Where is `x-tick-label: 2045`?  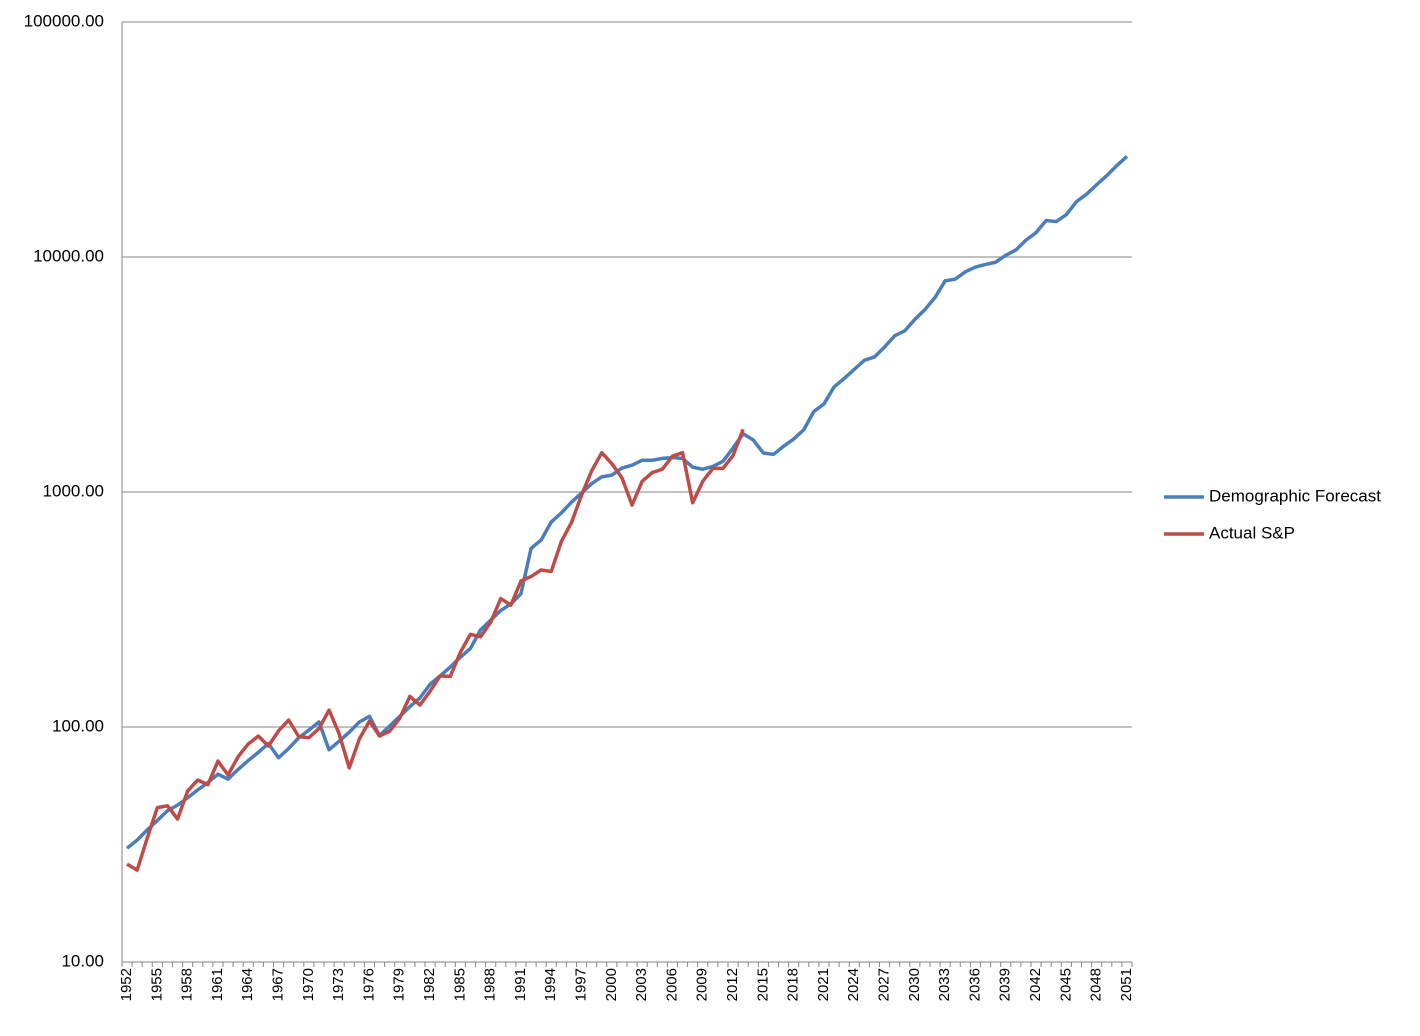
x-tick-label: 2045 is located at coordinates (1065, 984).